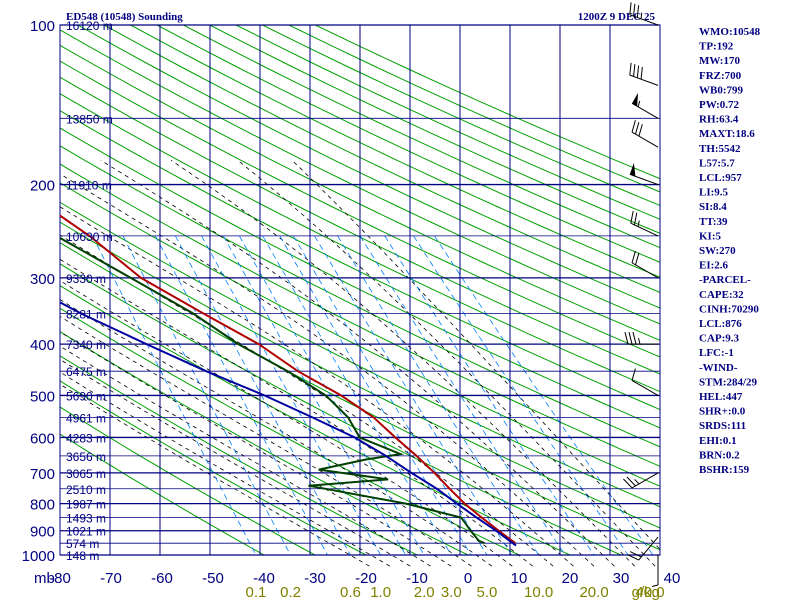 The height and width of the screenshot is (600, 800). What do you see at coordinates (290, 592) in the screenshot?
I see `mixing-ratio-label: 0.2` at bounding box center [290, 592].